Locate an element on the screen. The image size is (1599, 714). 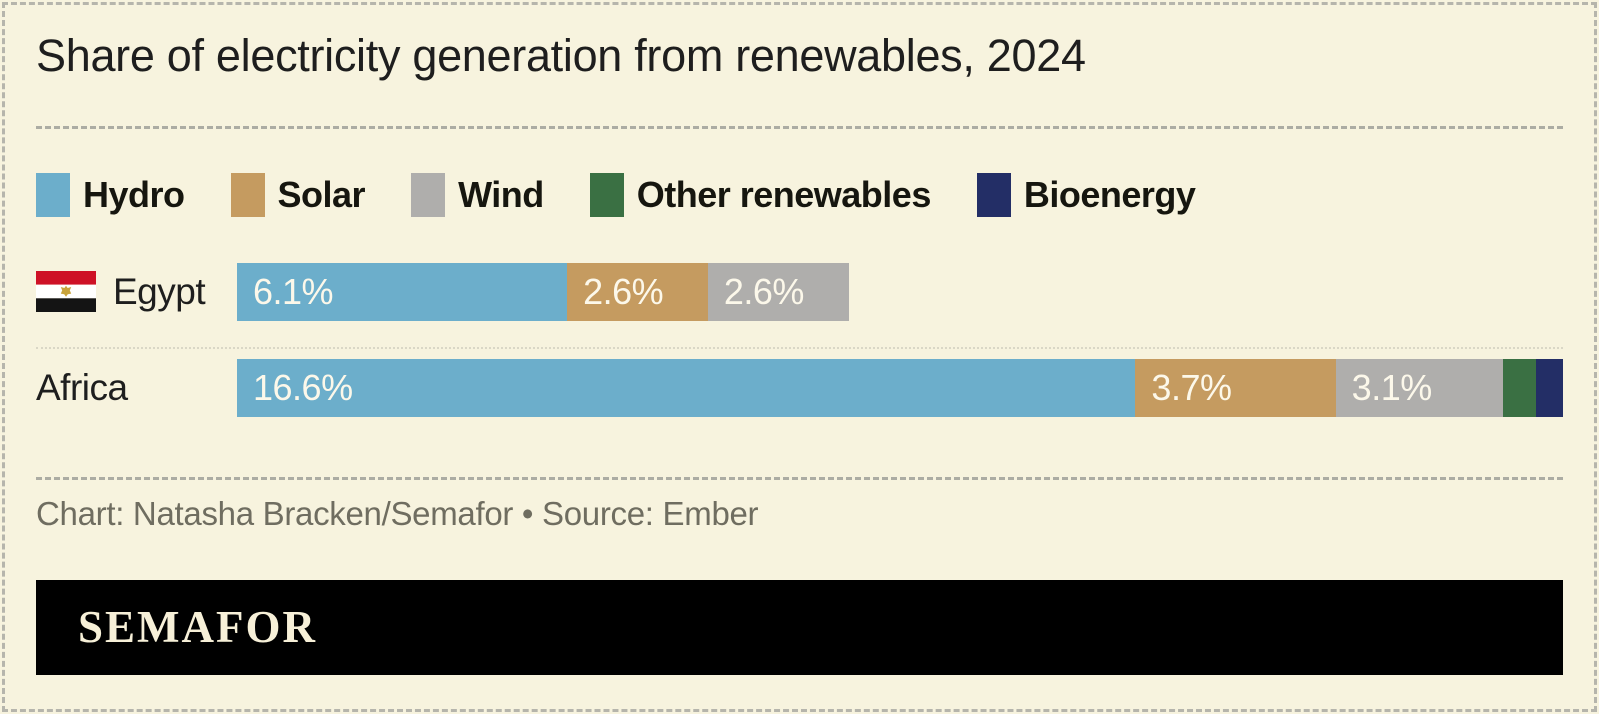
row-label: Africa is located at coordinates (82, 387).